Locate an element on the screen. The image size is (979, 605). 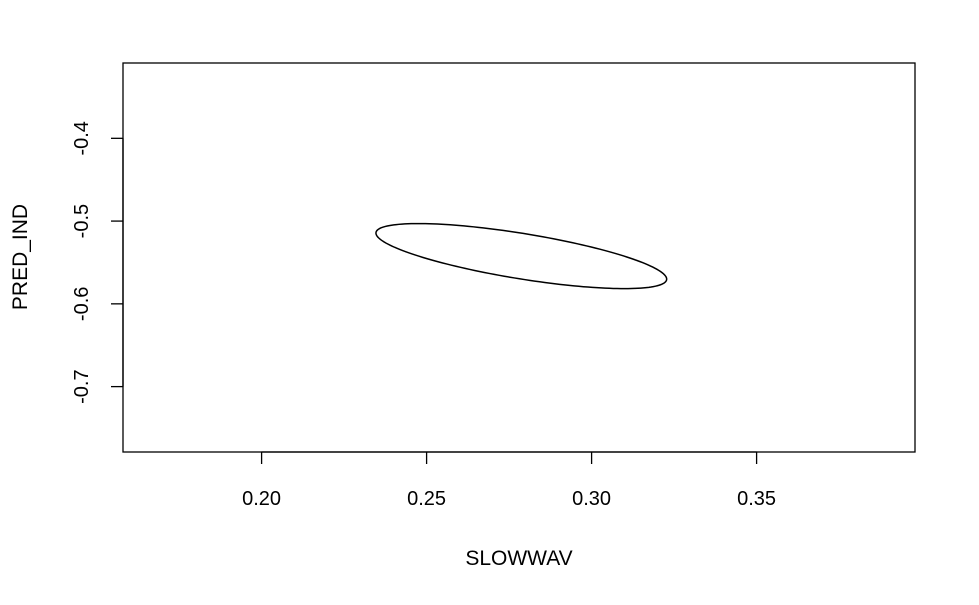
confidence-ellipse is located at coordinates (521, 256).